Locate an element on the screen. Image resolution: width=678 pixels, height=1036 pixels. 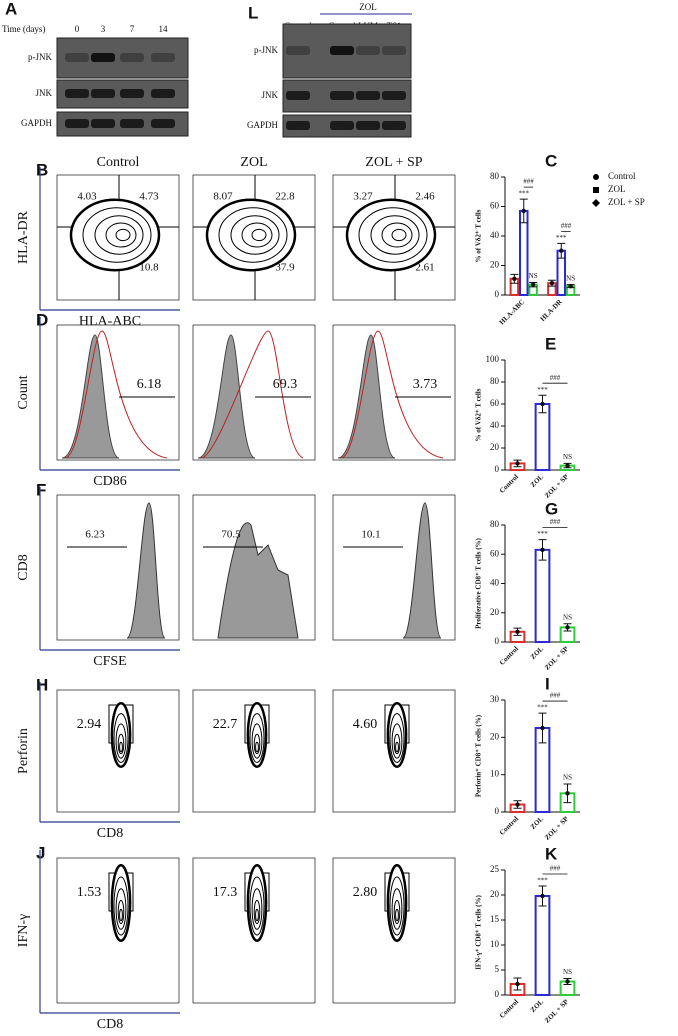
y-tick-label: 30 is located at coordinates (495, 699).